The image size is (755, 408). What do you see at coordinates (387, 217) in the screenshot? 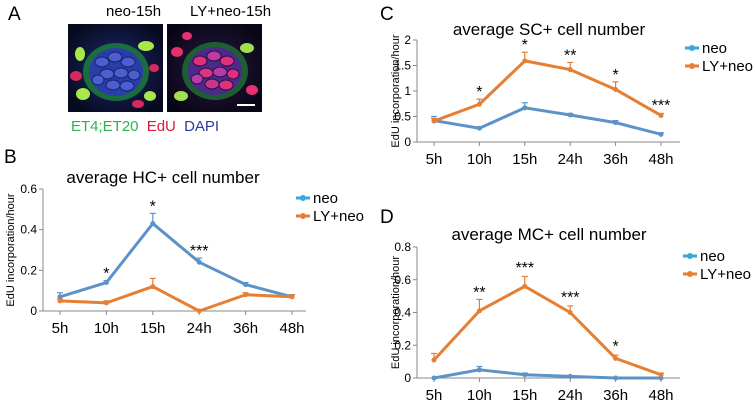
I see `panel-label-d: D` at bounding box center [387, 217].